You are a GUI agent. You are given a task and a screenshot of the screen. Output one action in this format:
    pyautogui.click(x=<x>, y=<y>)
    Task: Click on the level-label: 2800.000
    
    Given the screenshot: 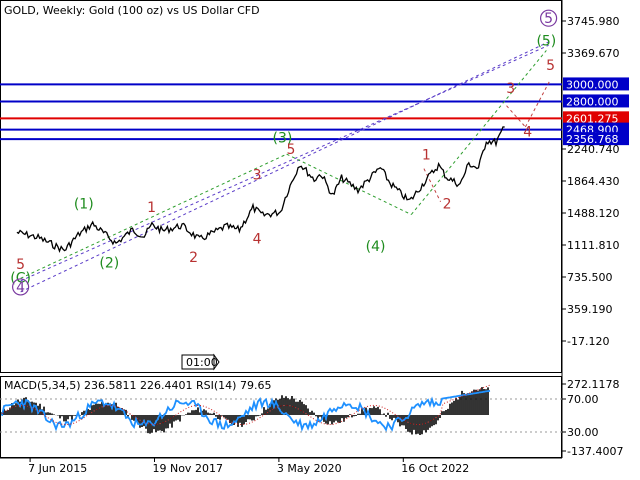 What is the action you would take?
    pyautogui.click(x=592, y=101)
    